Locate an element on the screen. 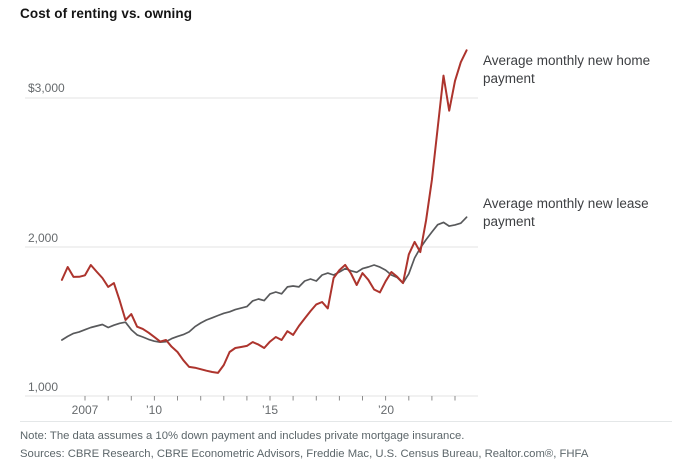 This screenshot has width=690, height=468. x-axis-label-2020: ’20 is located at coordinates (386, 410).